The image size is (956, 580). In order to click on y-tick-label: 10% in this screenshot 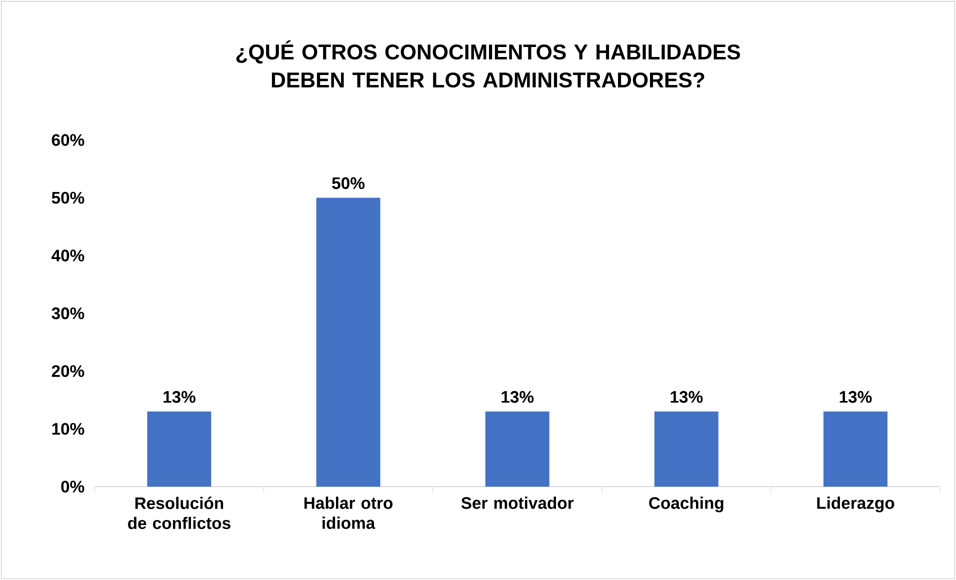, I will do `click(68, 428)`.